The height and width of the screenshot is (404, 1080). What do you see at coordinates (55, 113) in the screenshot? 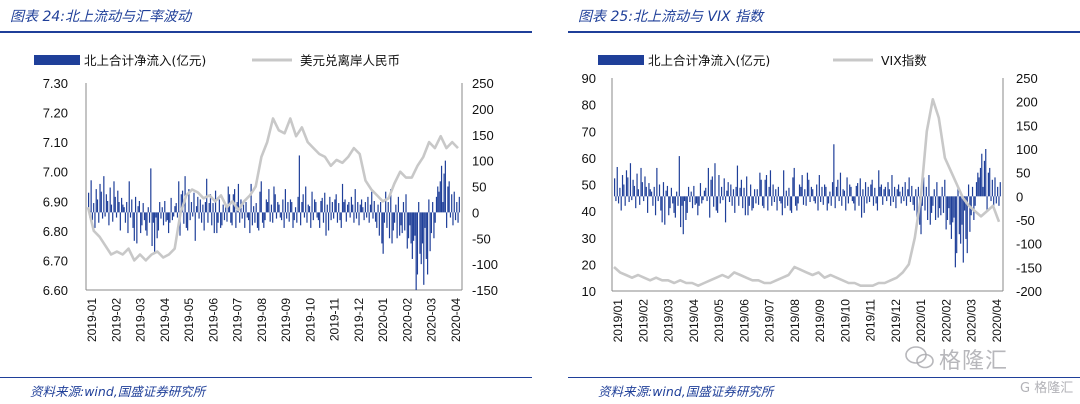
I see `left-tick-label: 7.20` at bounding box center [55, 113].